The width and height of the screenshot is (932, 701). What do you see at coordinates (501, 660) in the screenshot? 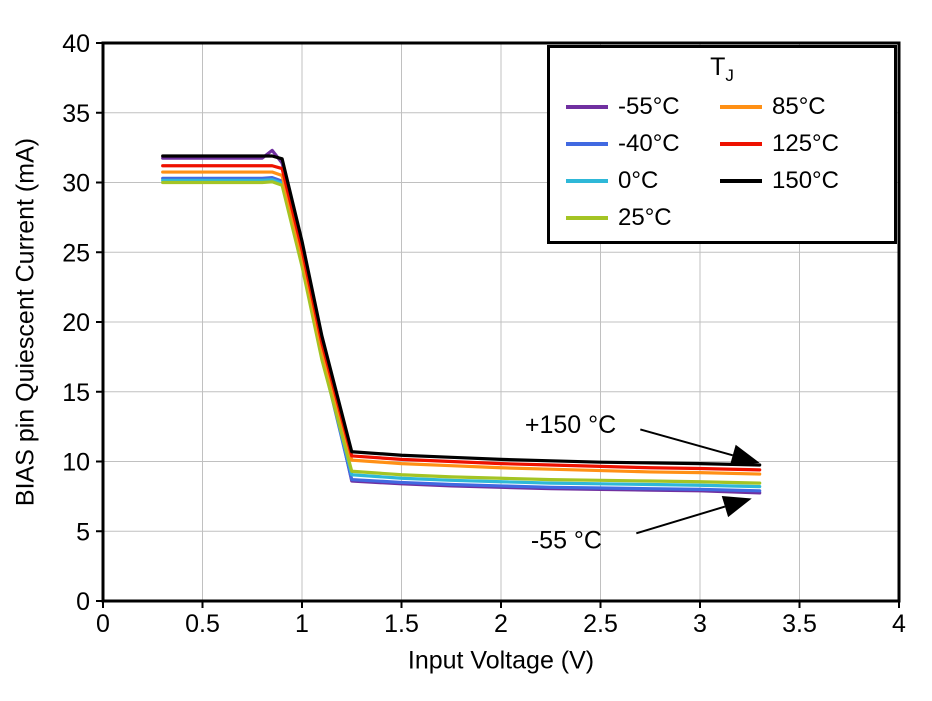
I see `x-axis-label: Input Voltage (V)` at bounding box center [501, 660].